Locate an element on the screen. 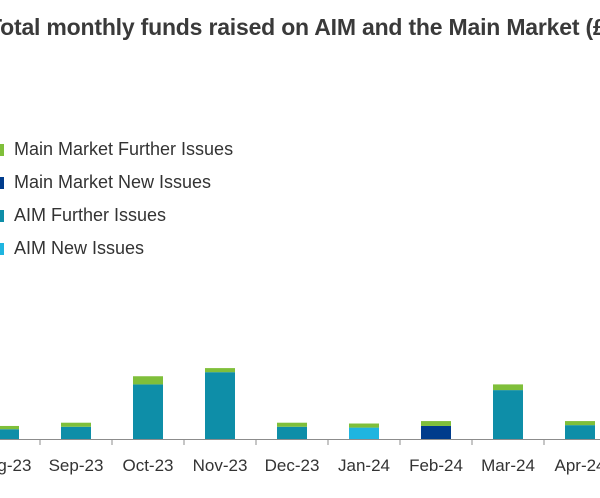  legend-swatch-main-further is located at coordinates (2, 149).